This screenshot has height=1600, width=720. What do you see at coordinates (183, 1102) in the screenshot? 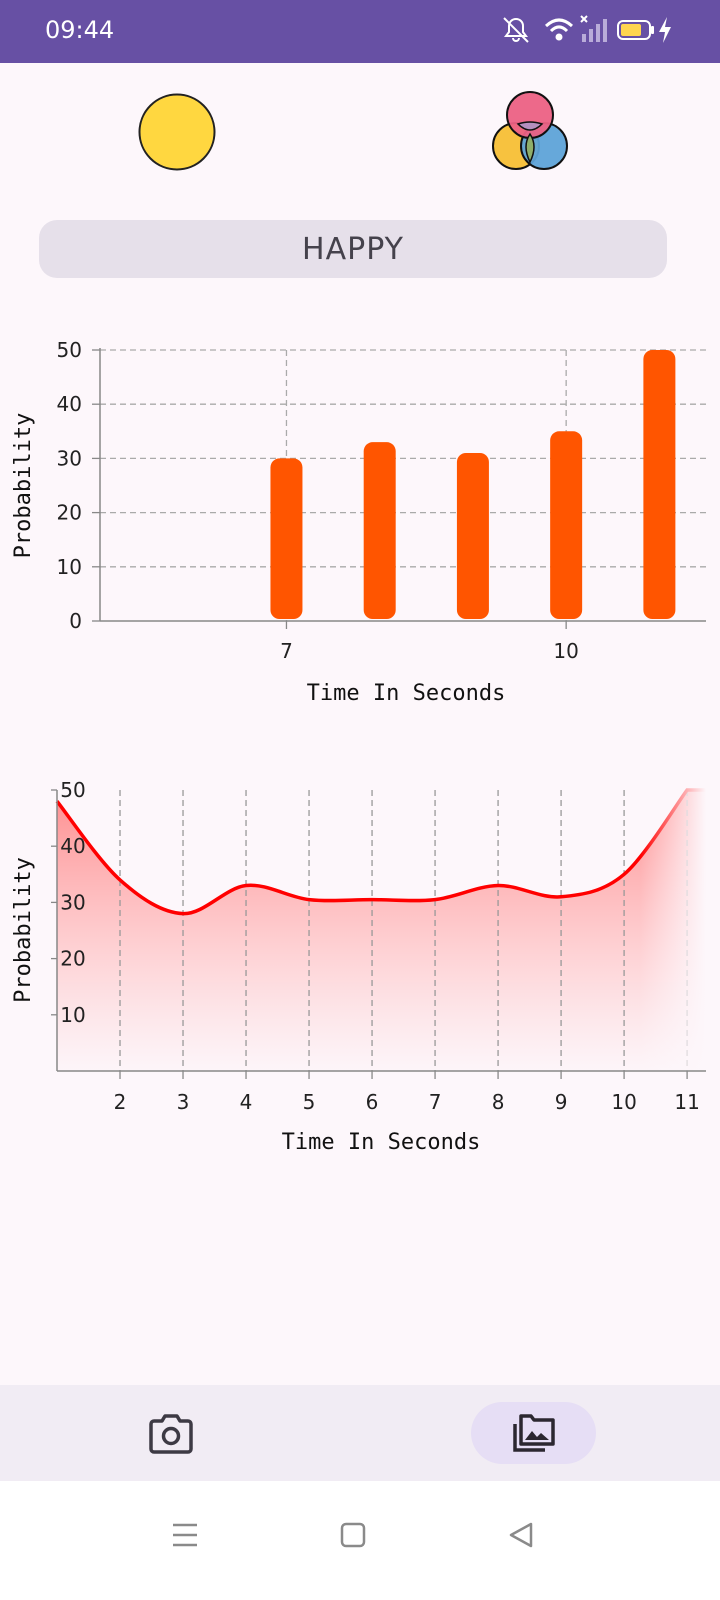
I see `x-tick-label: 3` at bounding box center [183, 1102].